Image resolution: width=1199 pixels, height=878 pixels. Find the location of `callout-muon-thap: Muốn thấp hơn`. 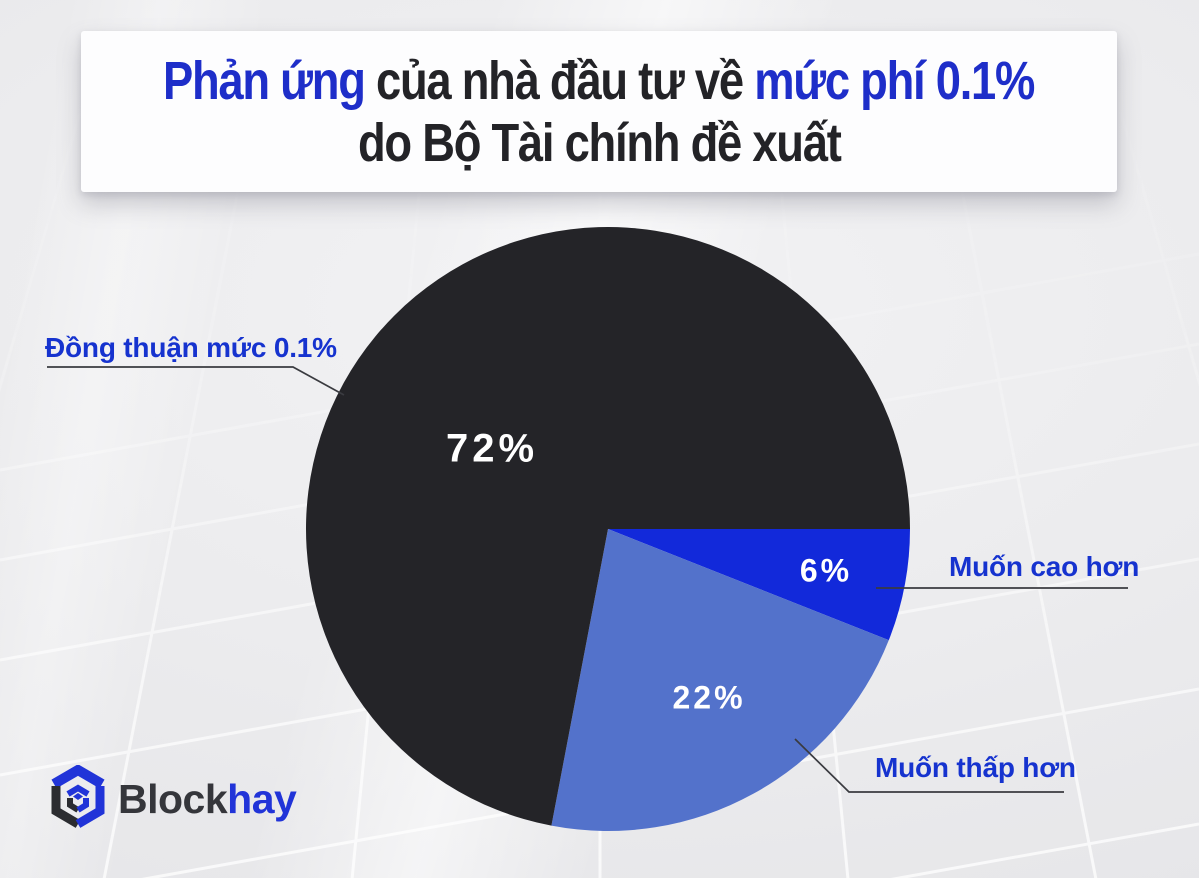

callout-muon-thap: Muốn thấp hơn is located at coordinates (975, 767).